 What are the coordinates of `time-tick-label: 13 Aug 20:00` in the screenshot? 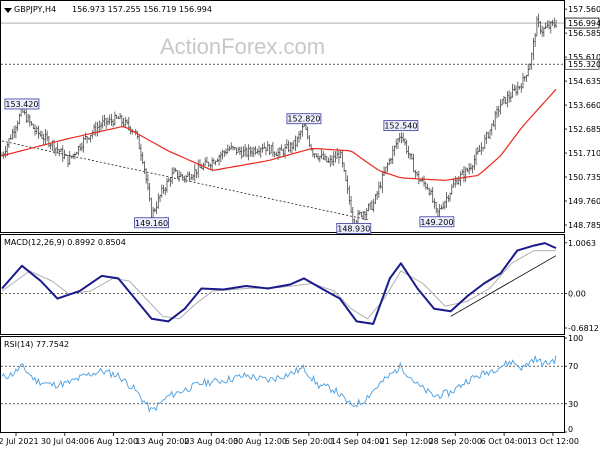 It's located at (162, 441).